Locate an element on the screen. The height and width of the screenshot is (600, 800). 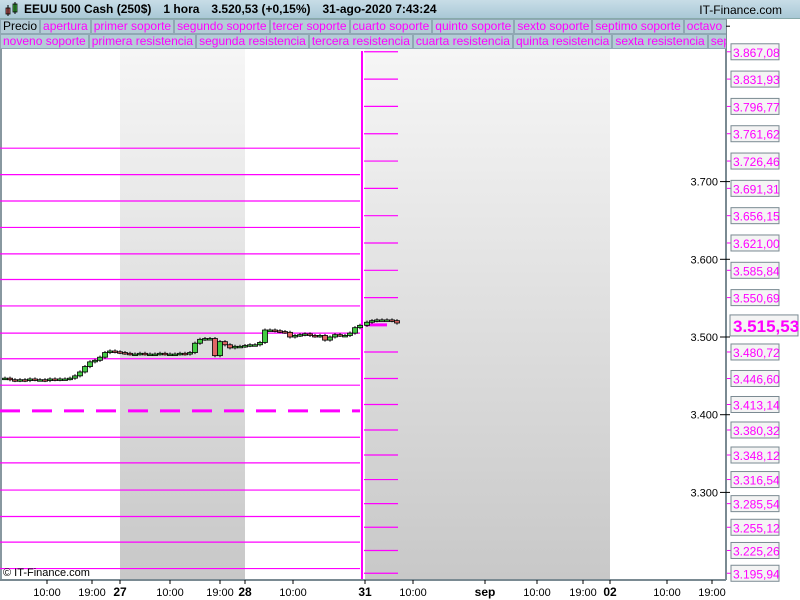
level-label: 3.446,60 is located at coordinates (756, 379).